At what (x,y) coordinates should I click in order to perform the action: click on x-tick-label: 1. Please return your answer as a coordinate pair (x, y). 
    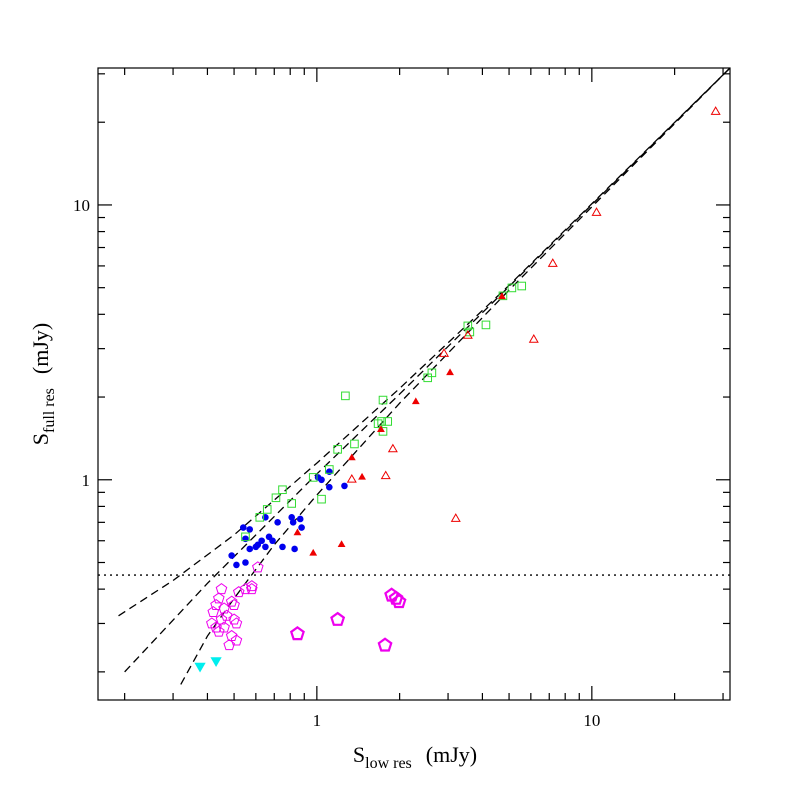
    Looking at the image, I should click on (317, 720).